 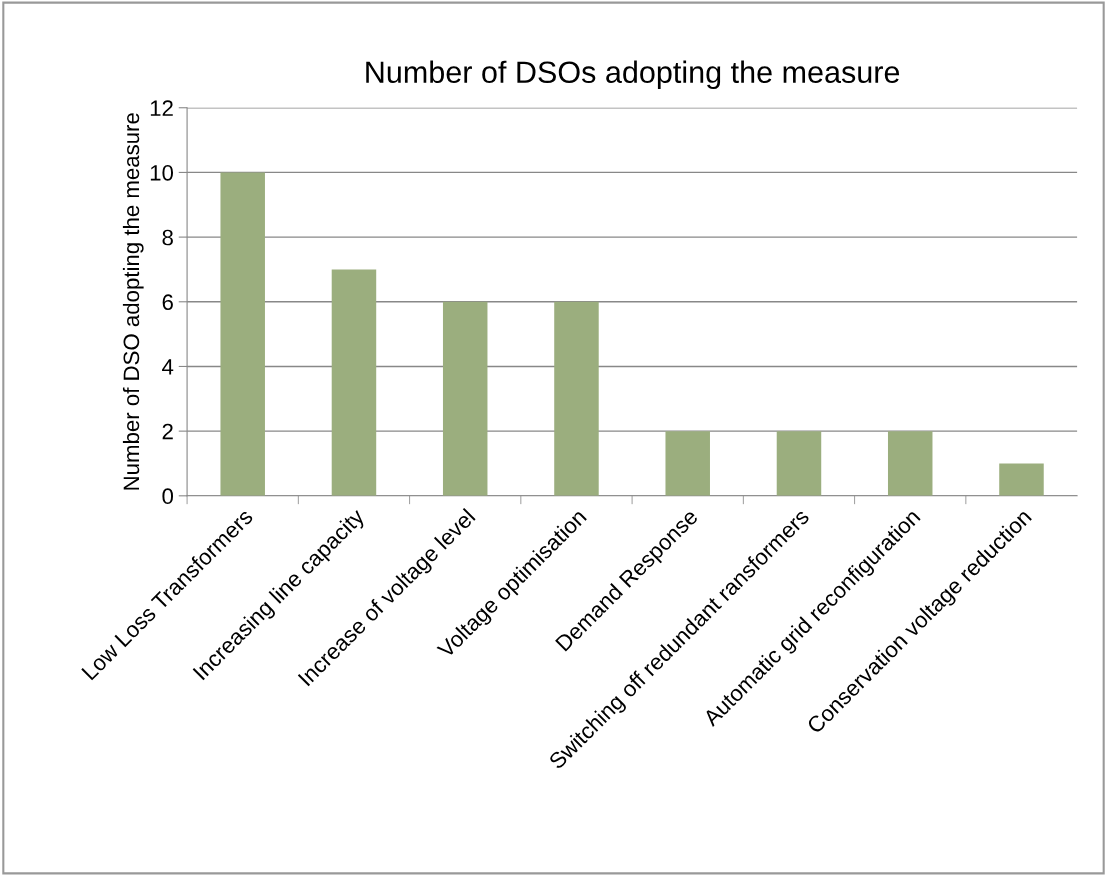 What do you see at coordinates (161, 108) in the screenshot?
I see `y-tick-label: 12` at bounding box center [161, 108].